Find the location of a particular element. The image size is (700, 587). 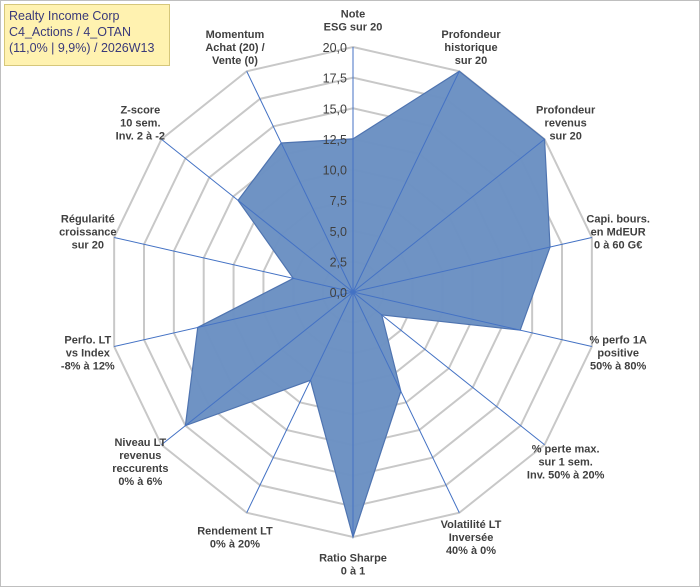

axis-label: Régularité croissance sur 20 is located at coordinates (87, 232).